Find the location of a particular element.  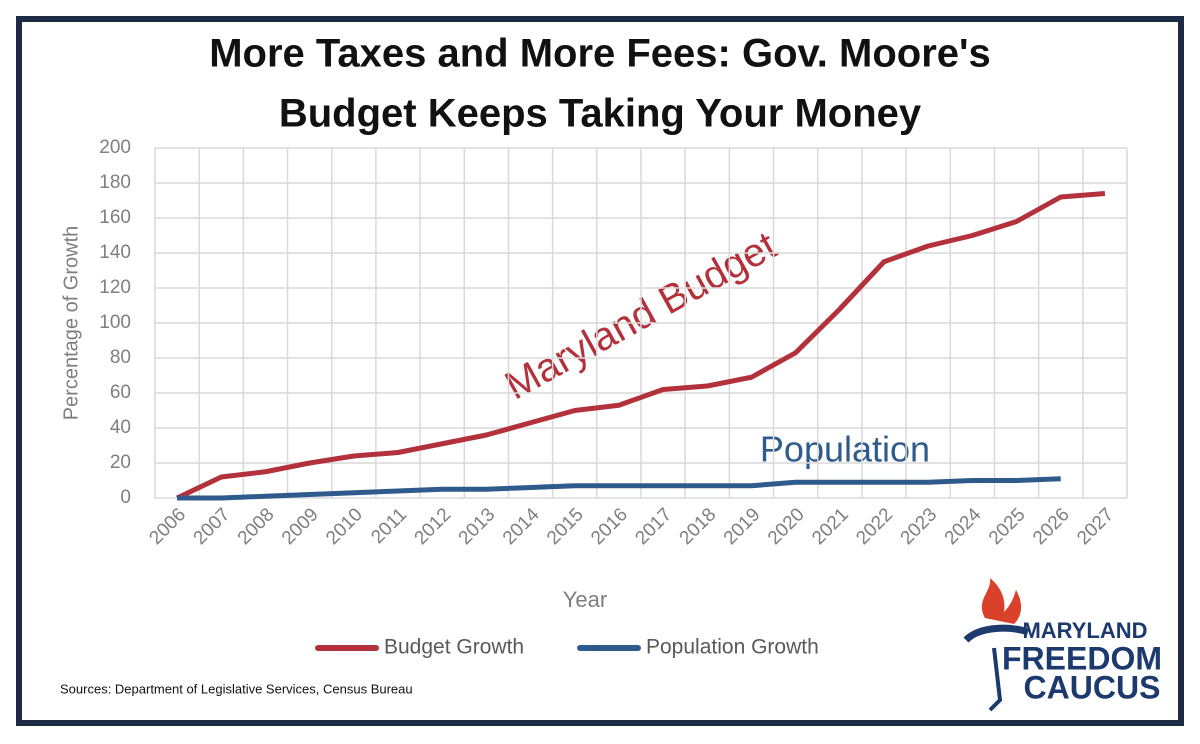

x-tick-label: 2013 is located at coordinates (477, 526).